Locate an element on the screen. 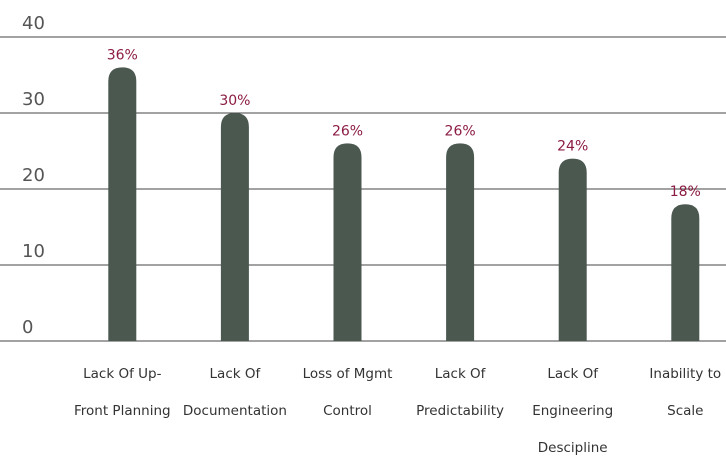 The width and height of the screenshot is (726, 458). y-tick-label: 40 is located at coordinates (33, 23).